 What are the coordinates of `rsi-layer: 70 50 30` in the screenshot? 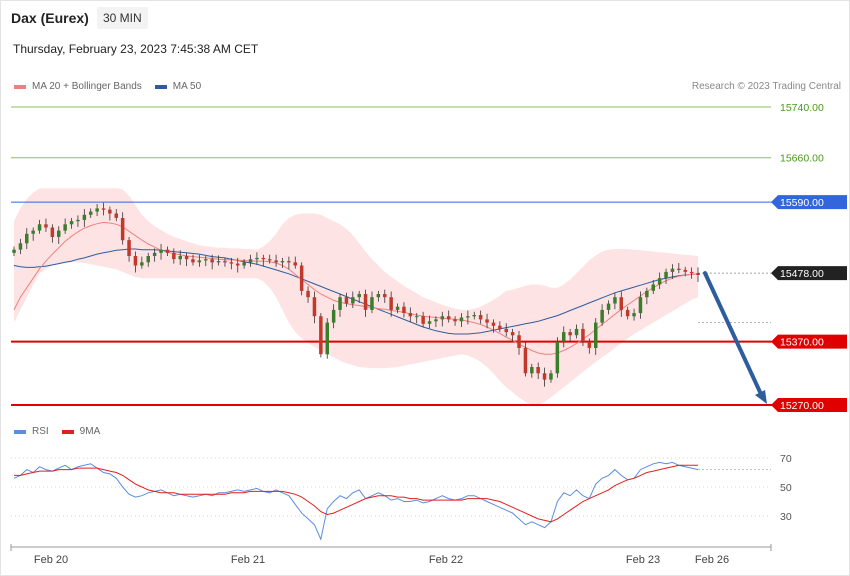 It's located at (401, 497).